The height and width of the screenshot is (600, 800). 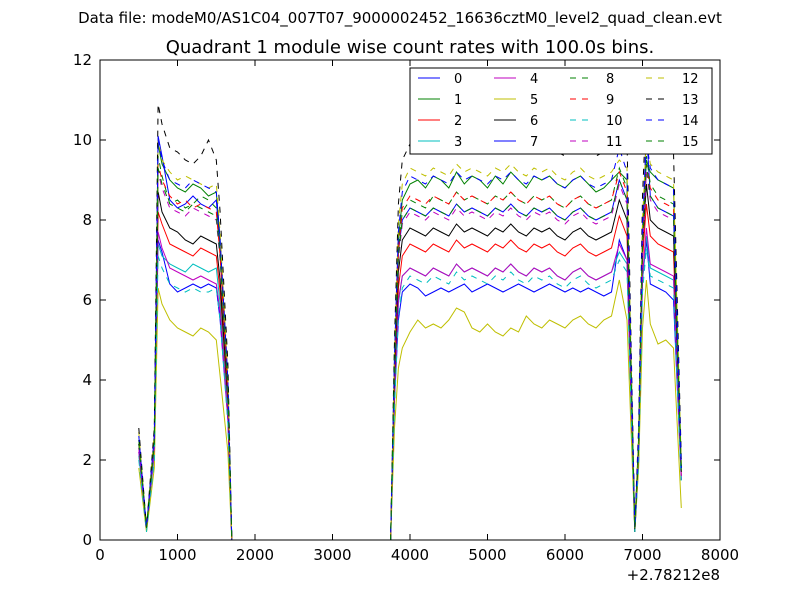 What do you see at coordinates (561, 111) in the screenshot?
I see `legend-box` at bounding box center [561, 111].